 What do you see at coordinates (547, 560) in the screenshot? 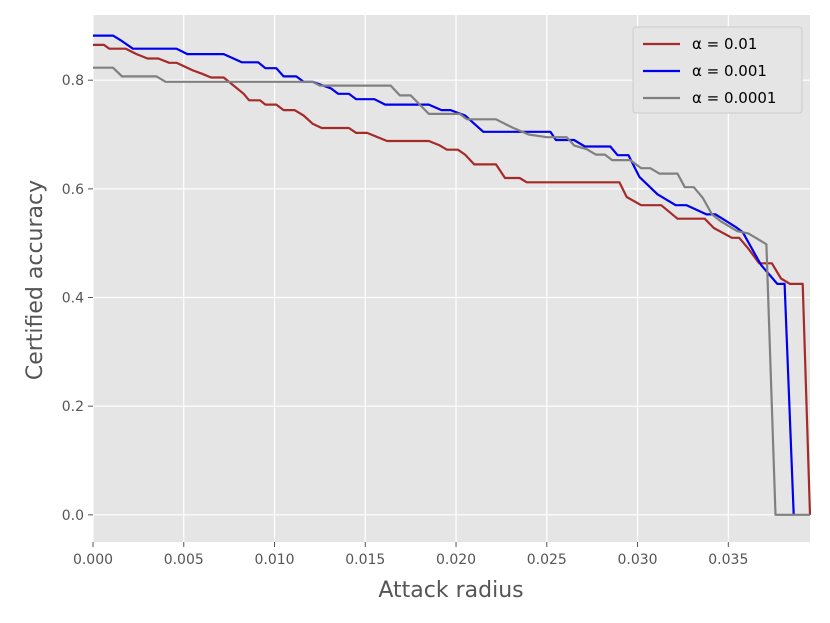
I see `x-tick-label: 0.025` at bounding box center [547, 560].